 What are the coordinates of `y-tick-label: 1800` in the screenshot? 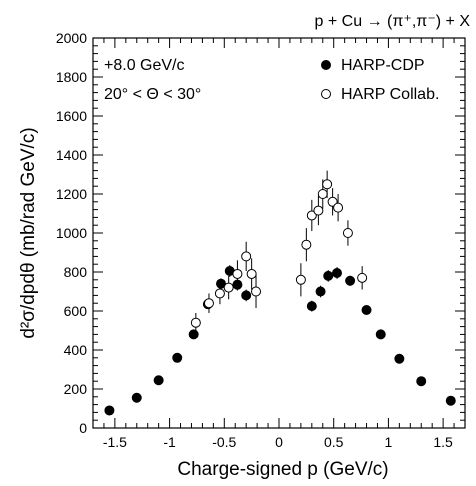 It's located at (71, 77).